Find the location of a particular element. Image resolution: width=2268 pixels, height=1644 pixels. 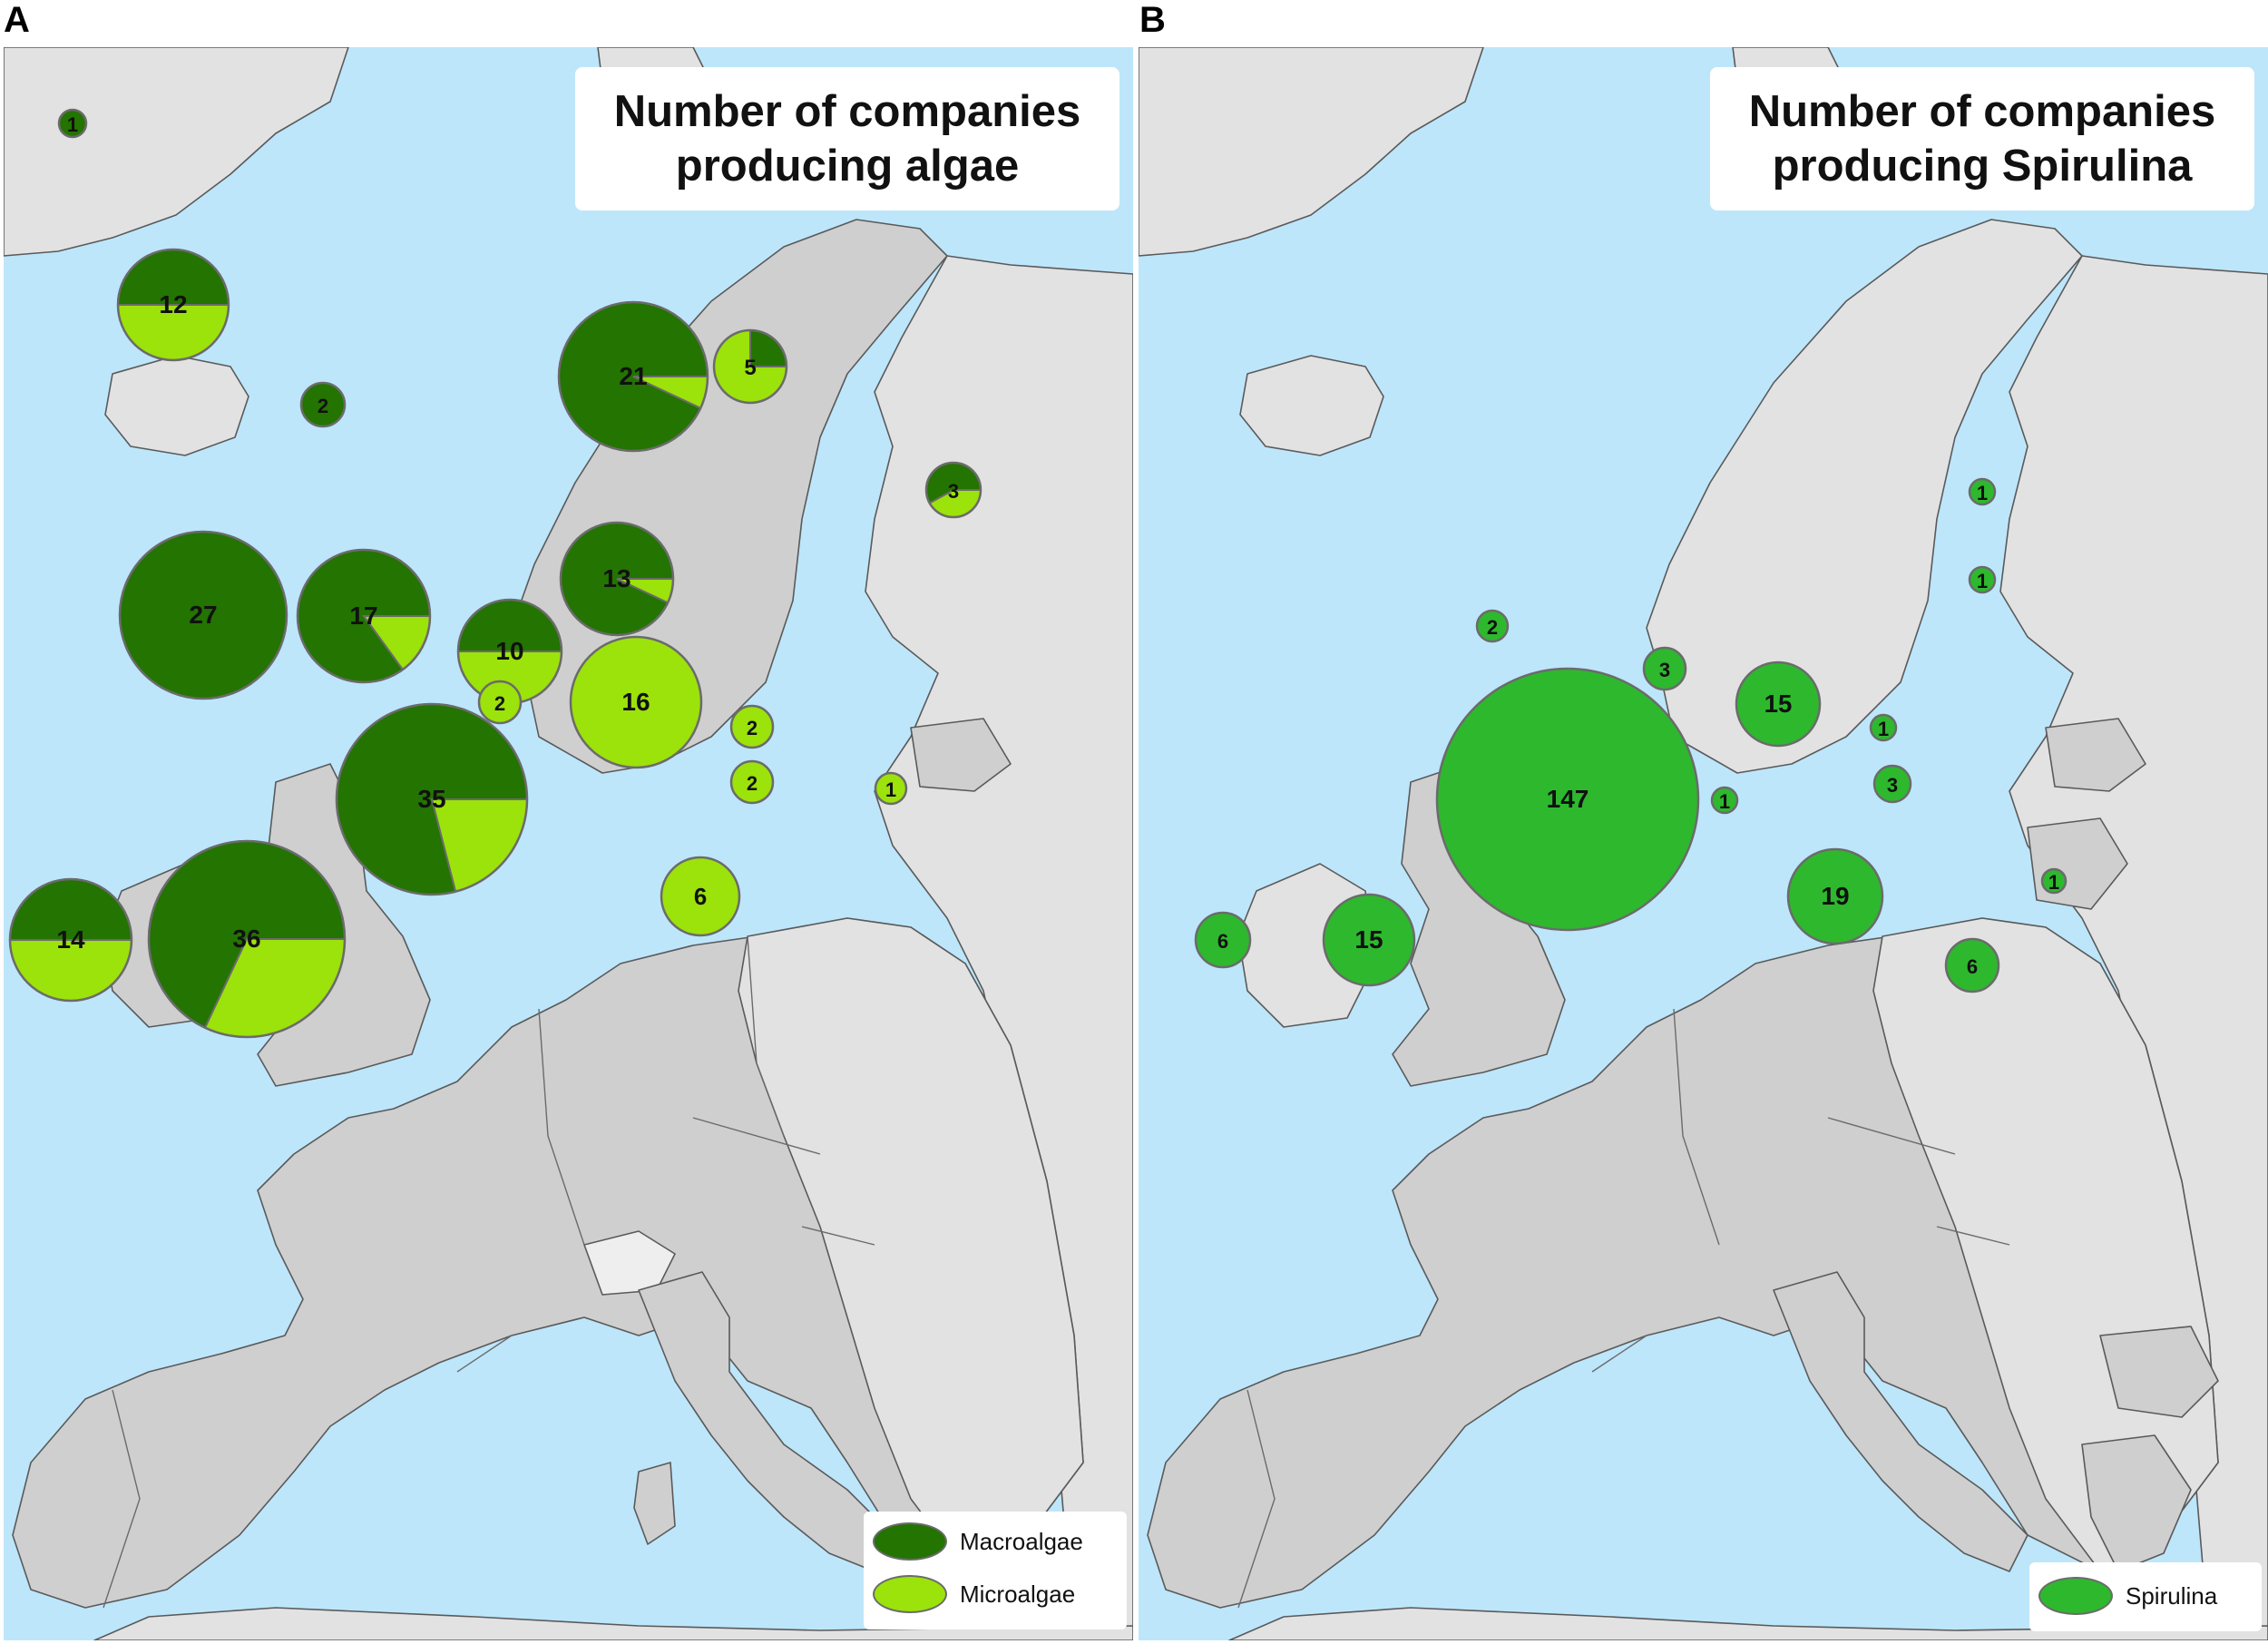

bubble-label: 15 is located at coordinates (1368, 940).